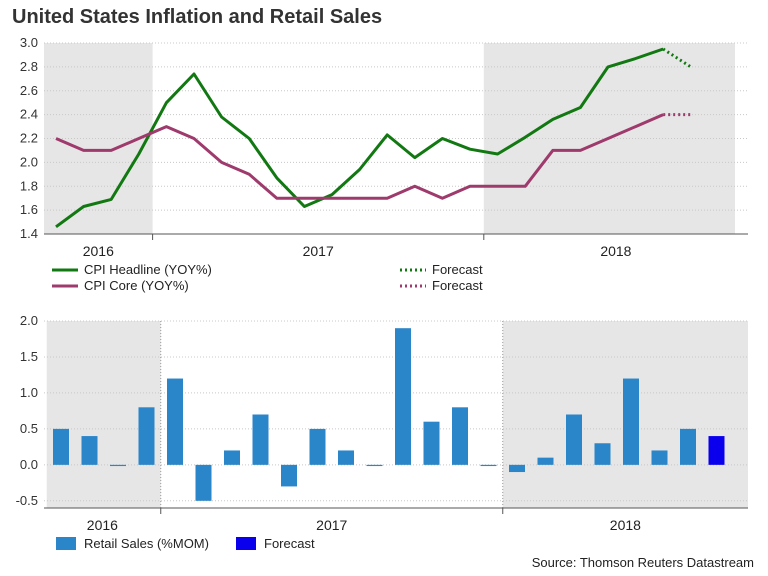  What do you see at coordinates (642, 562) in the screenshot?
I see `source-note: Source: Thomson Reuters Datastream` at bounding box center [642, 562].